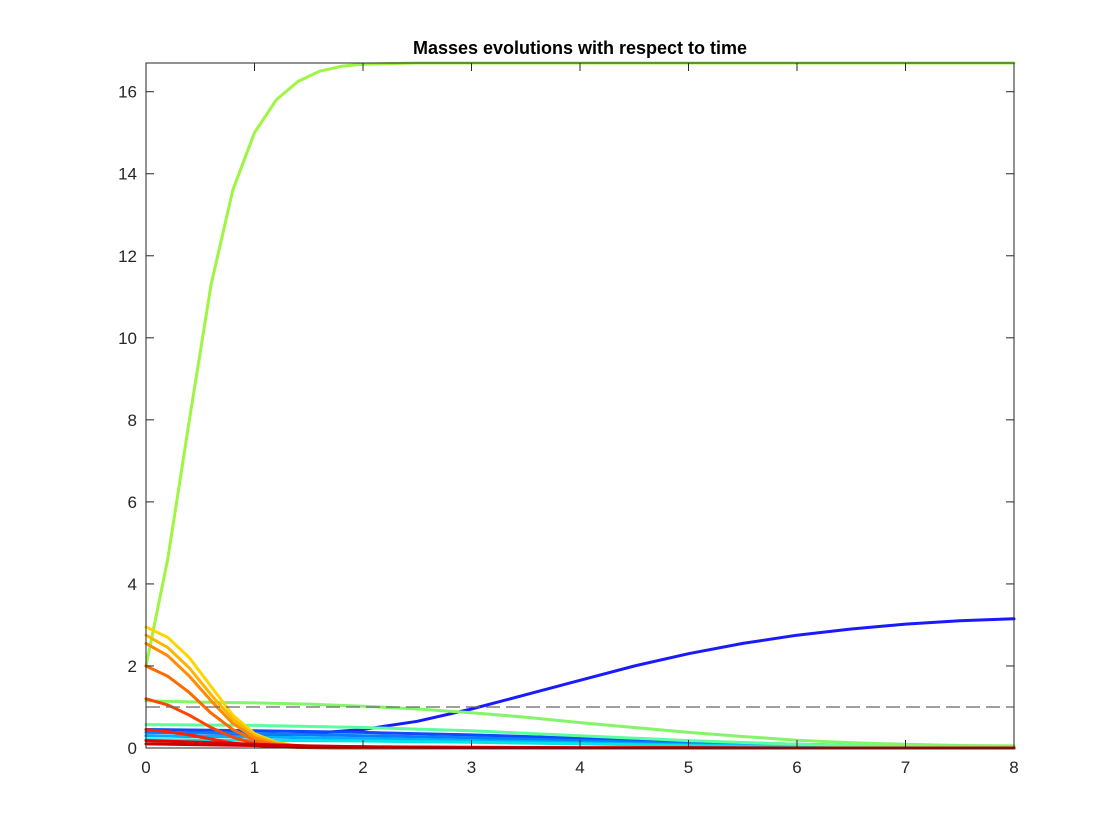  Describe the element at coordinates (688, 767) in the screenshot. I see `x-tick-label: 5` at that location.